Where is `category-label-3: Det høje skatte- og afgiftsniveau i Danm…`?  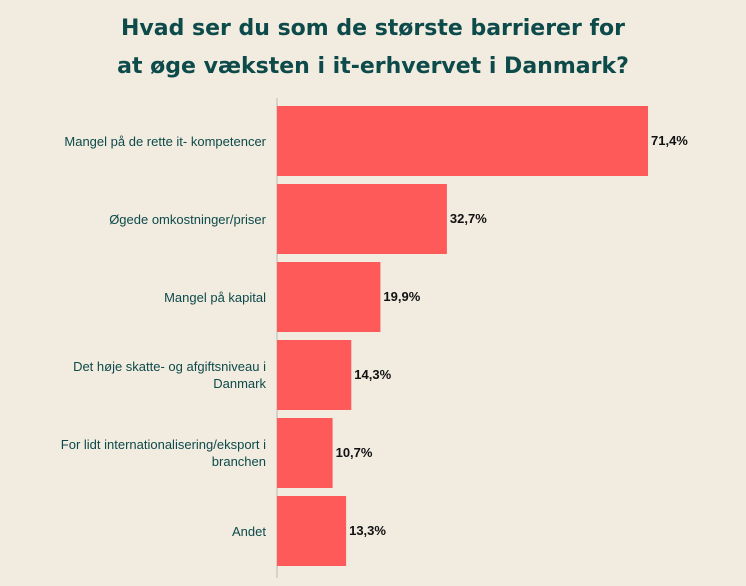
category-label-3: Det høje skatte- og afgiftsniveau i Danm… is located at coordinates (169, 375).